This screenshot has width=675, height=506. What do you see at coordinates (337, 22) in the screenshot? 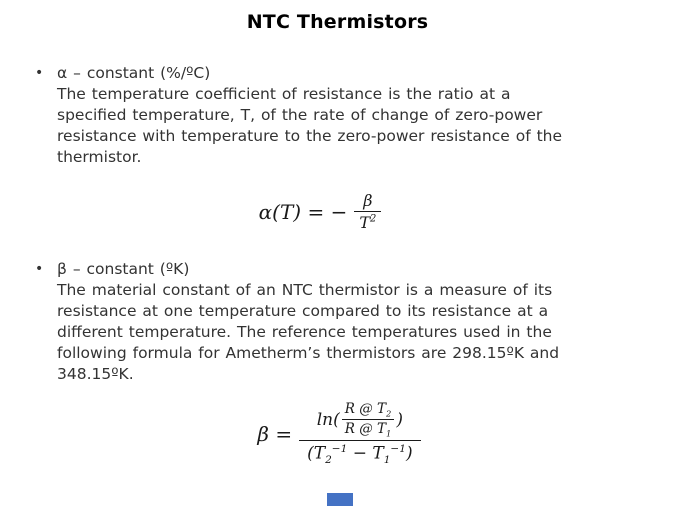
I see `page-title: NTC Thermistors` at bounding box center [337, 22].